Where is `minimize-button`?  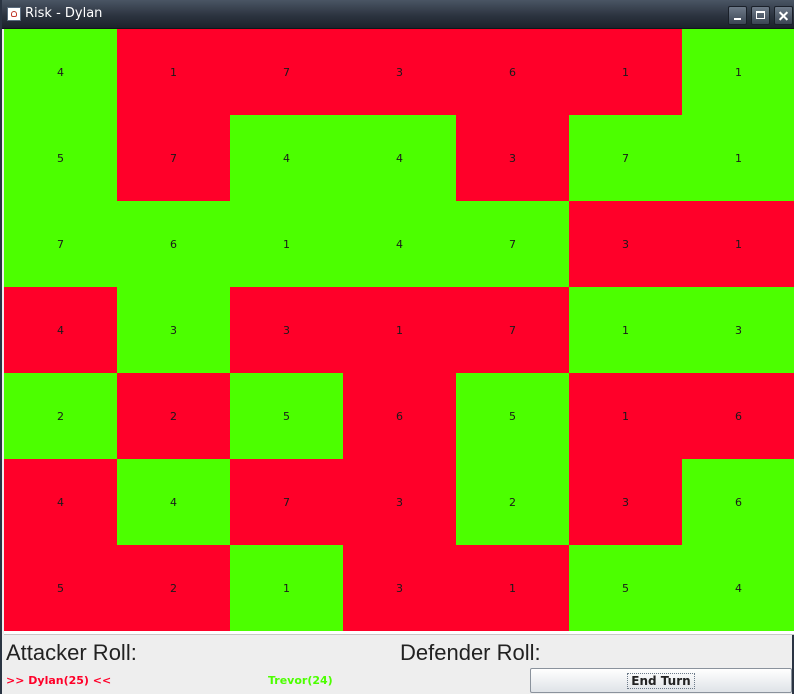 minimize-button is located at coordinates (737, 15).